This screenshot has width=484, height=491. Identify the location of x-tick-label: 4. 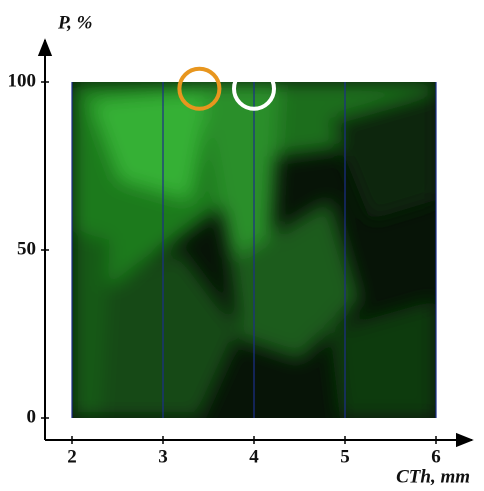
(254, 456).